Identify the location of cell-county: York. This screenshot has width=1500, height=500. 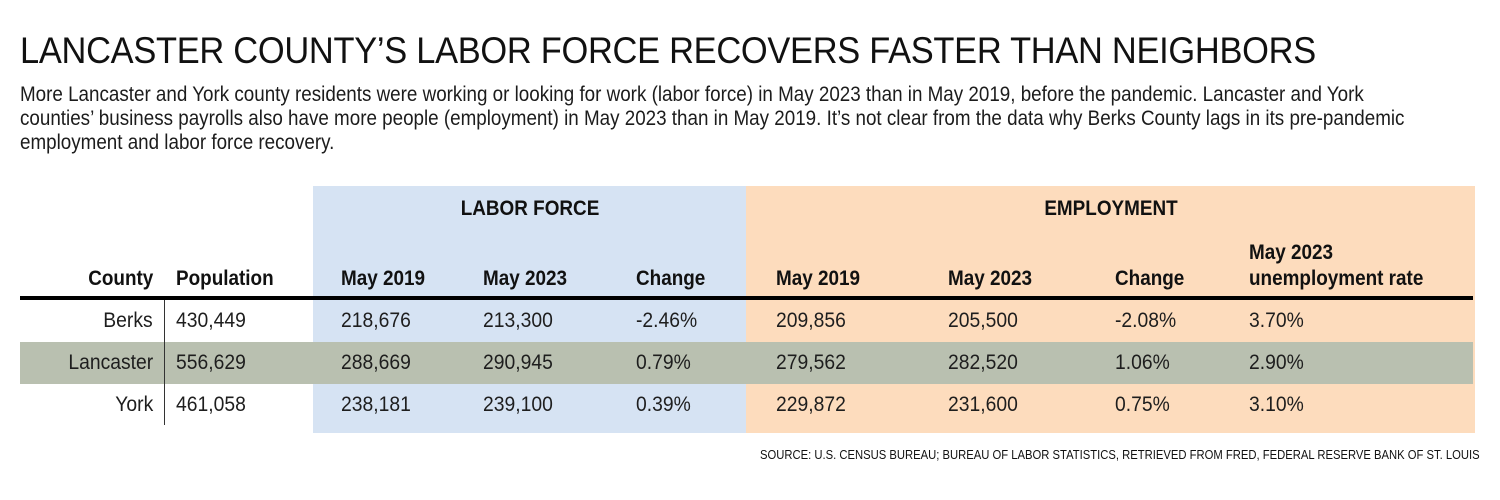
(134, 404).